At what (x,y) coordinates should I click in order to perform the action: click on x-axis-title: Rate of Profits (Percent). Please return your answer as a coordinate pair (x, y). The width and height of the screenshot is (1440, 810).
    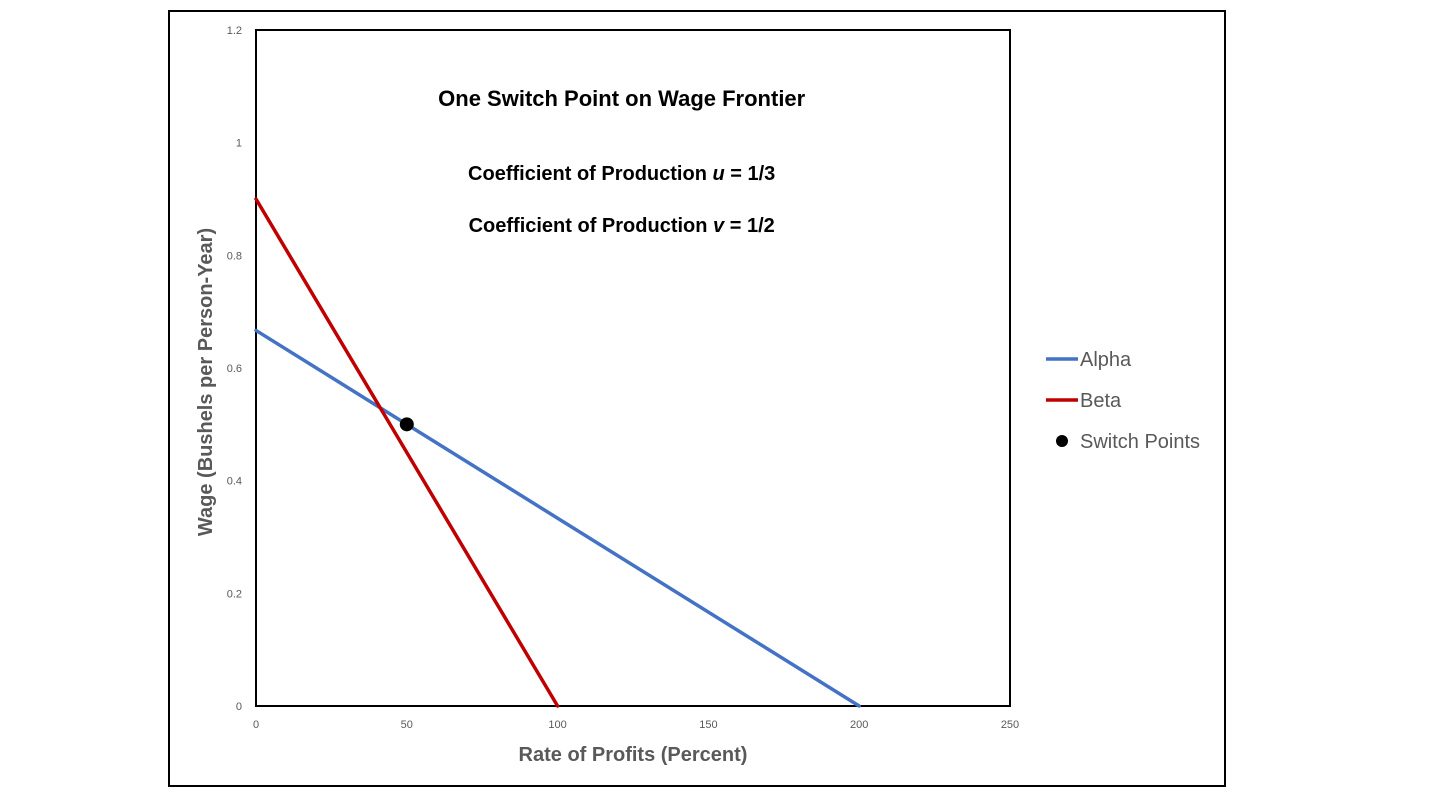
    Looking at the image, I should click on (633, 755).